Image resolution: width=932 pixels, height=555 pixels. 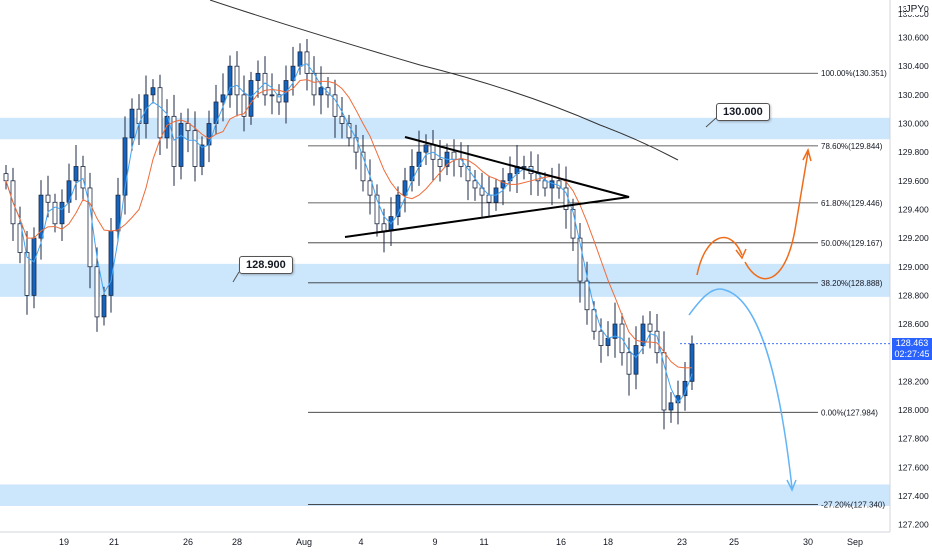 What do you see at coordinates (808, 542) in the screenshot?
I see `x-tick-label-12: 30` at bounding box center [808, 542].